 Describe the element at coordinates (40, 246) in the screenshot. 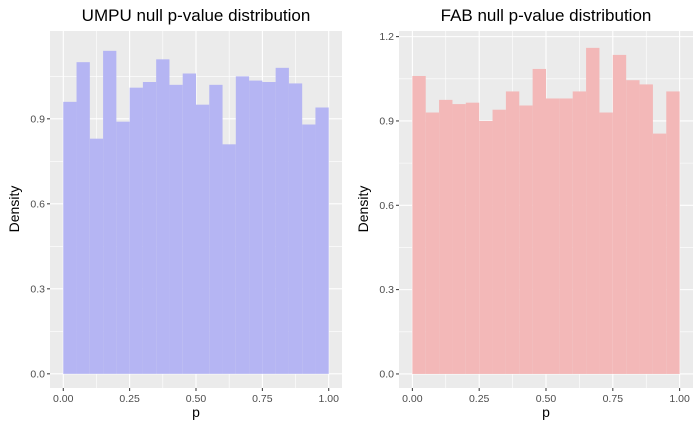

I see `umpu-y-ticks: 0.0 0.3 0.6 0.9` at that location.